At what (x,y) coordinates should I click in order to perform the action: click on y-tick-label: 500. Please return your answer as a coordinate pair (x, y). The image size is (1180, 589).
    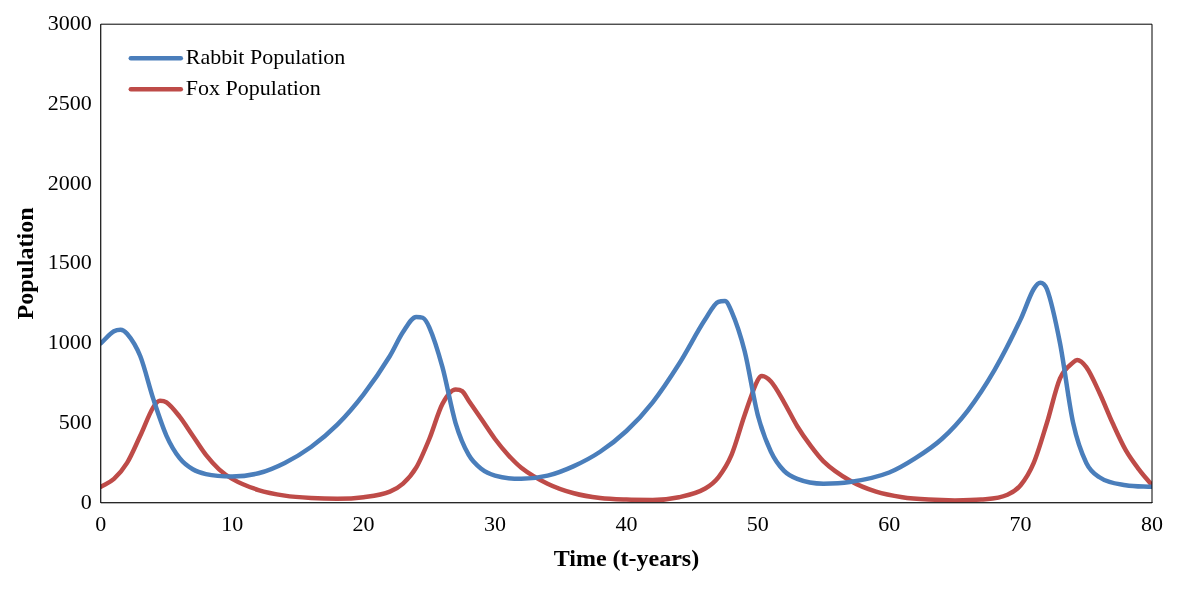
    Looking at the image, I should click on (75, 421).